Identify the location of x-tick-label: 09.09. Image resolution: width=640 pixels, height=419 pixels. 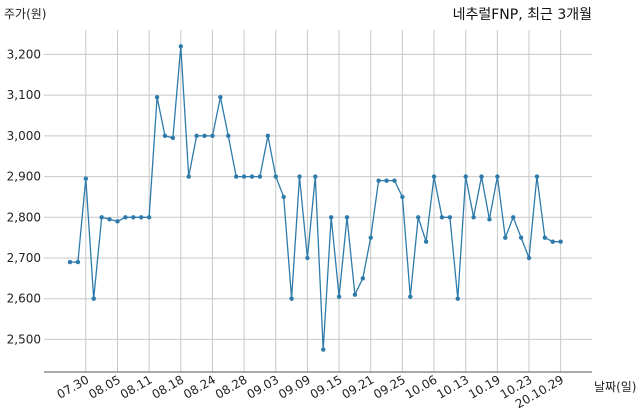
(294, 386).